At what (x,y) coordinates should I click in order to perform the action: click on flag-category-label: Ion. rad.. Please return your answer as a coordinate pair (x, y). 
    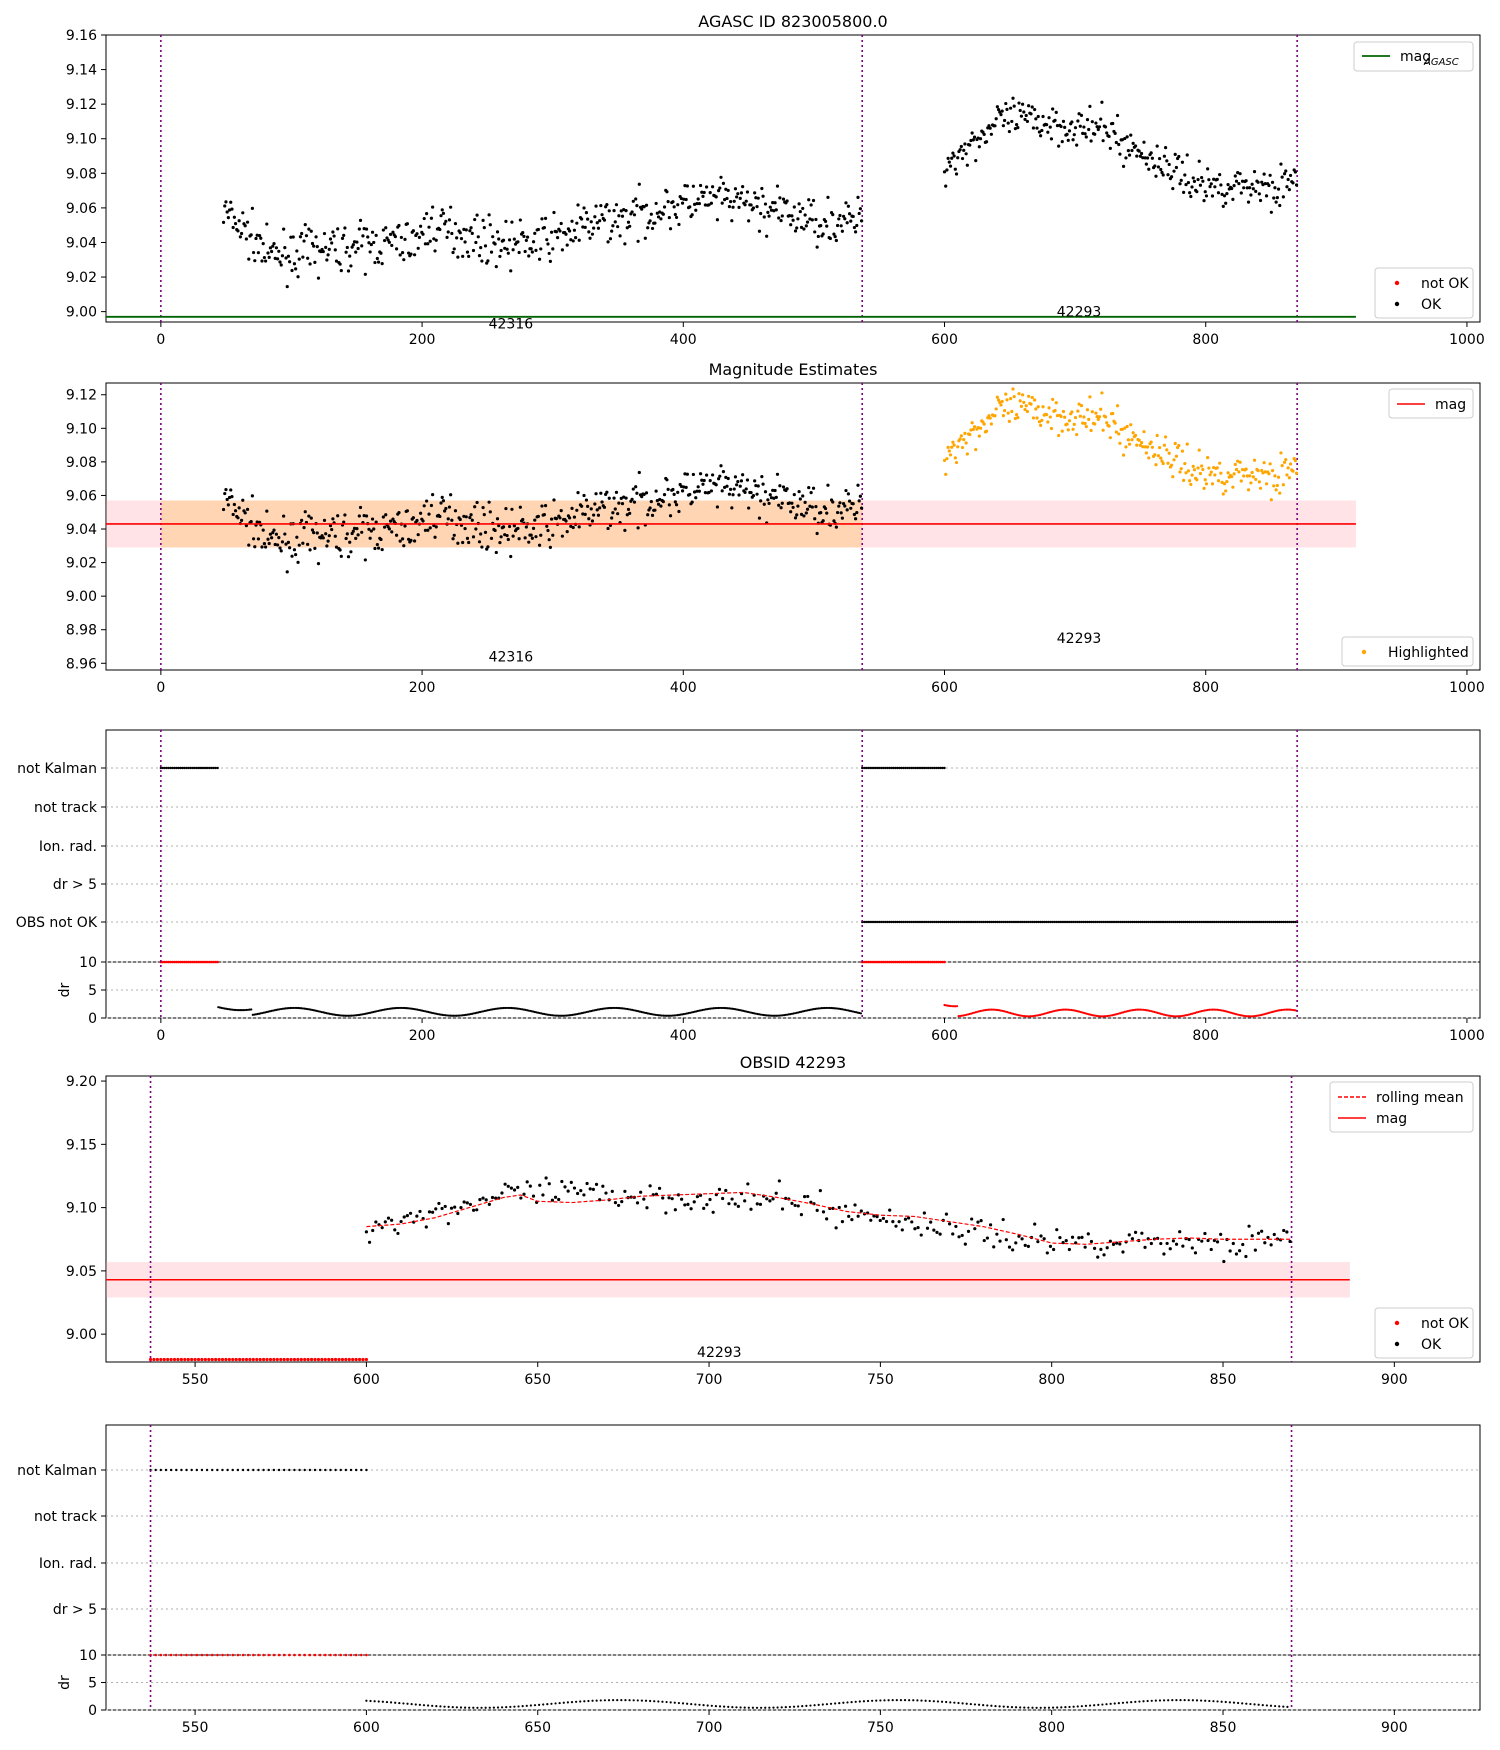
    Looking at the image, I should click on (68, 1564).